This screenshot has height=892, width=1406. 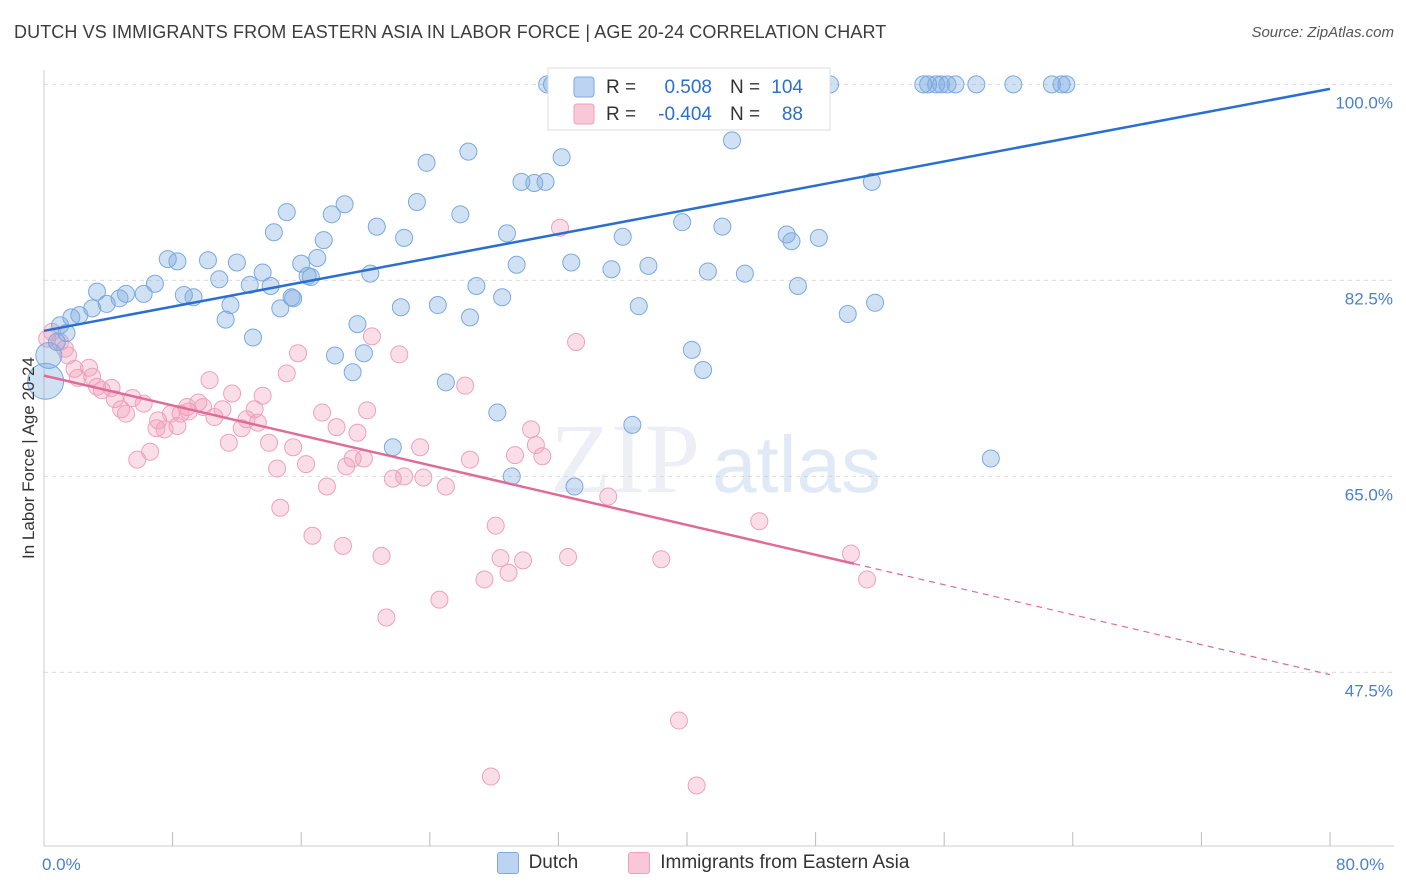 I want to click on legend-r-value-pink: -0.404, so click(x=685, y=114).